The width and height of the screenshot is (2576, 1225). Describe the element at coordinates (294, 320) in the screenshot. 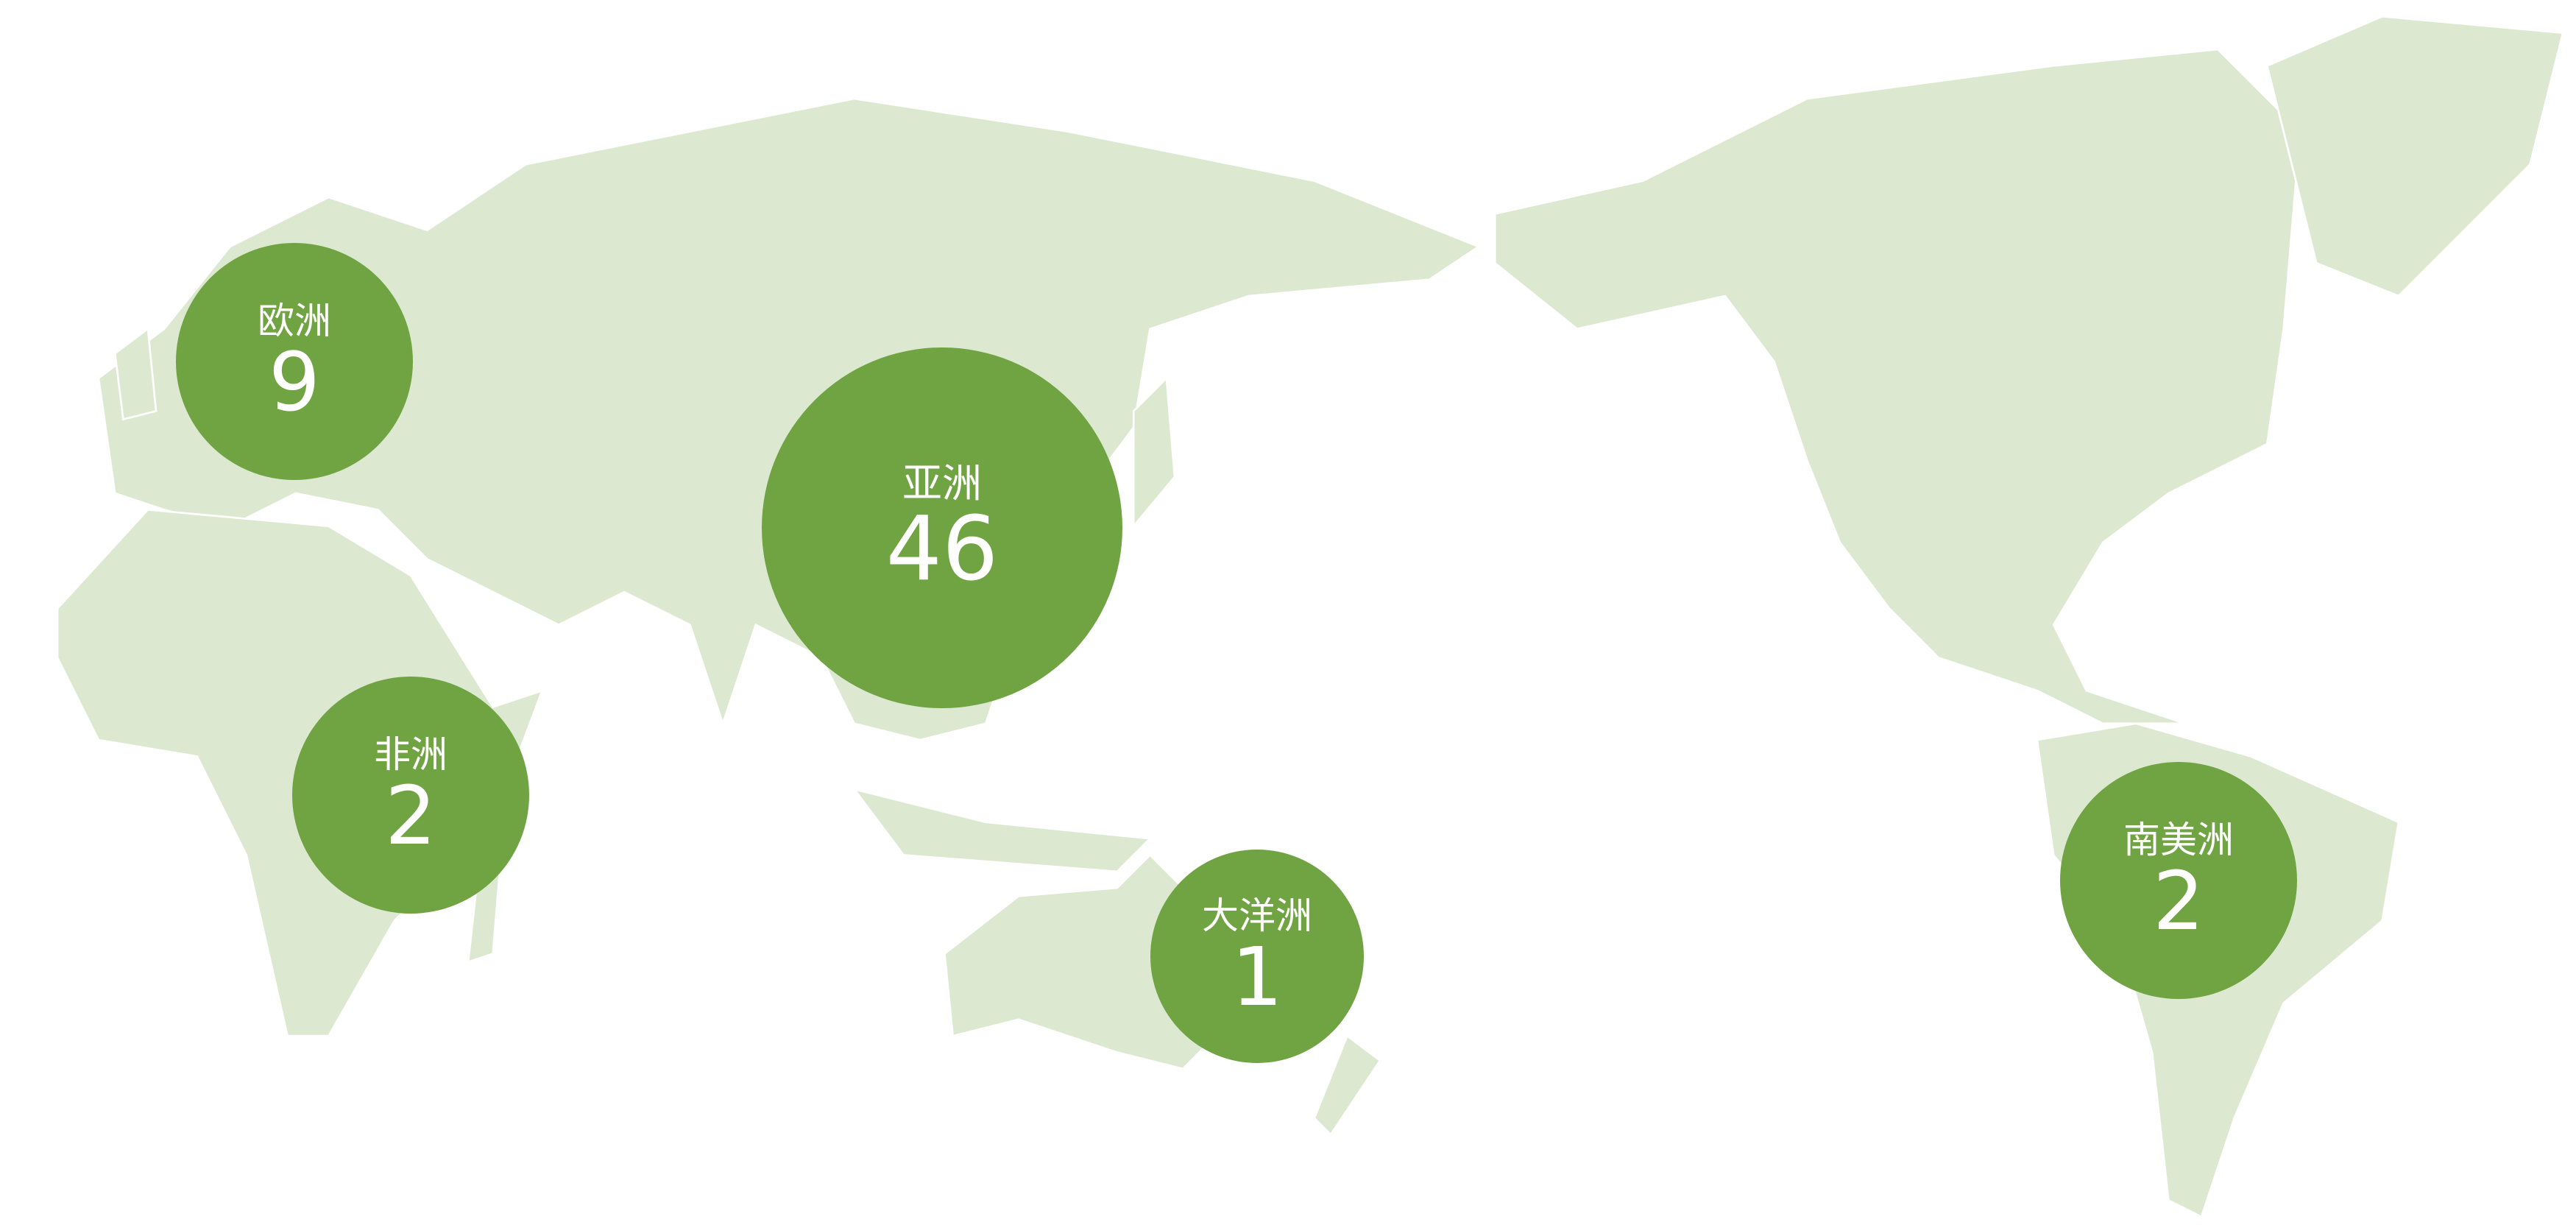

I see `region-name: 欧洲` at that location.